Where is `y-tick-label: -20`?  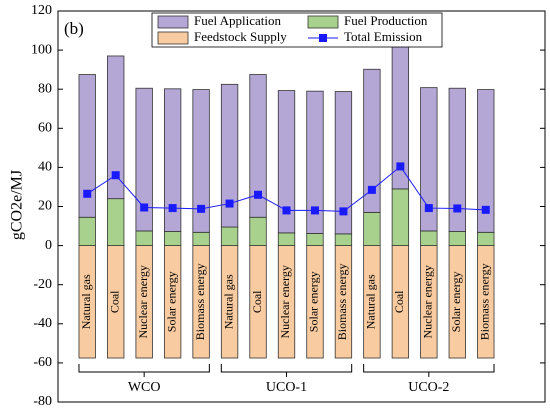 y-tick-label: -20 is located at coordinates (42, 284).